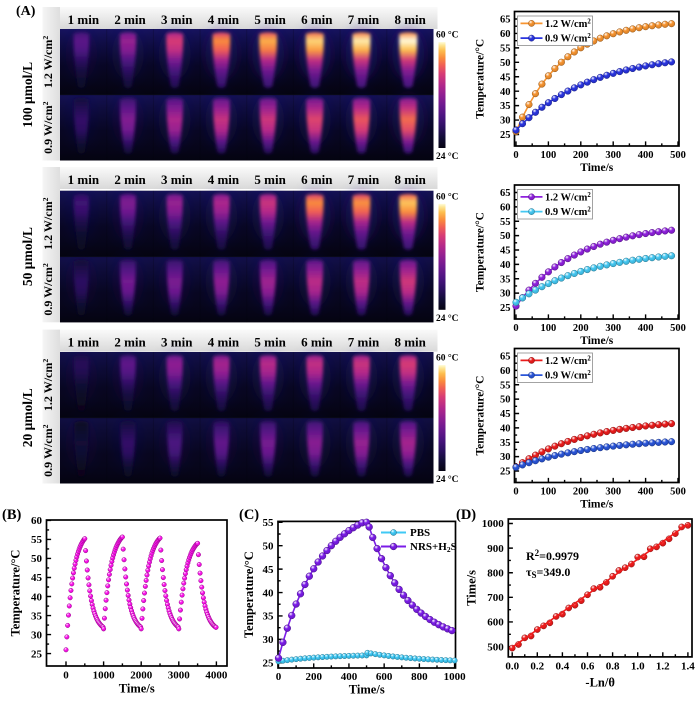  Describe the element at coordinates (179, 676) in the screenshot. I see `svg-text: 3000` at that location.